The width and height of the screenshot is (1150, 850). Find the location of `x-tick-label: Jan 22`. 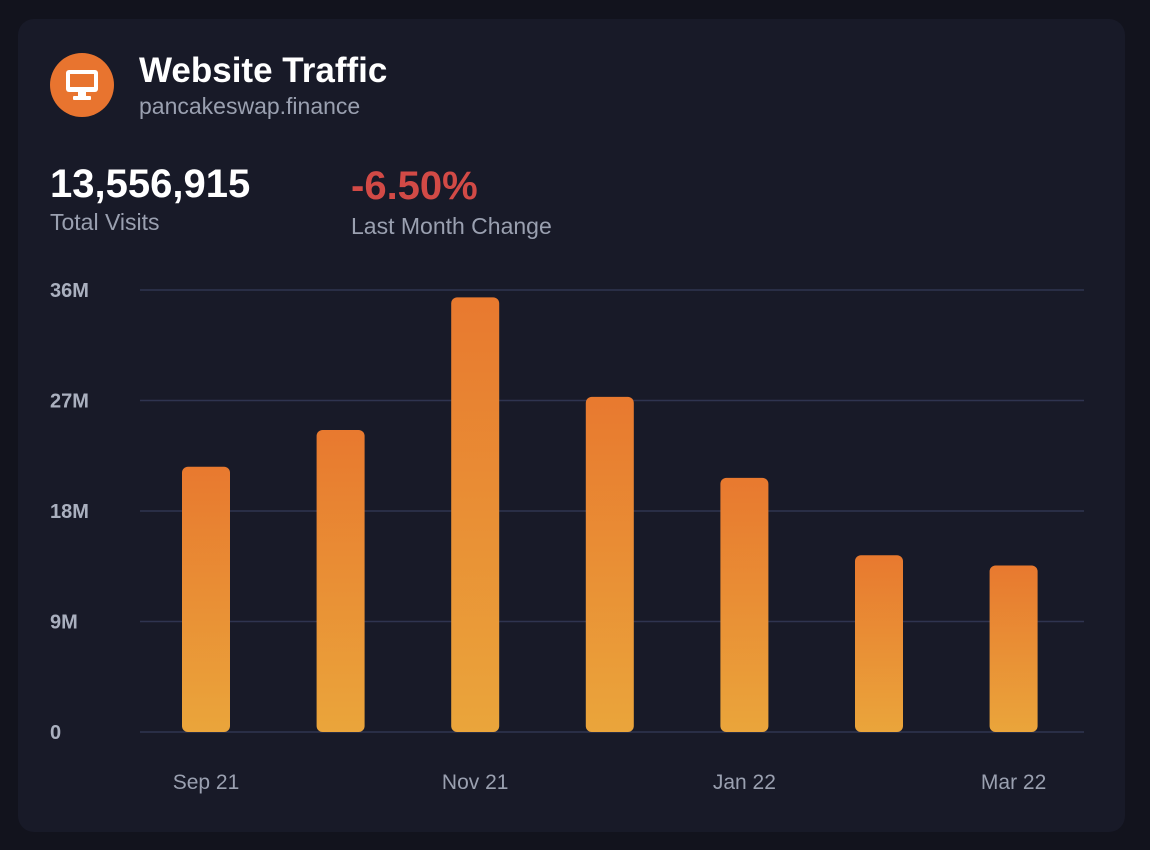

x-tick-label: Jan 22 is located at coordinates (744, 782).